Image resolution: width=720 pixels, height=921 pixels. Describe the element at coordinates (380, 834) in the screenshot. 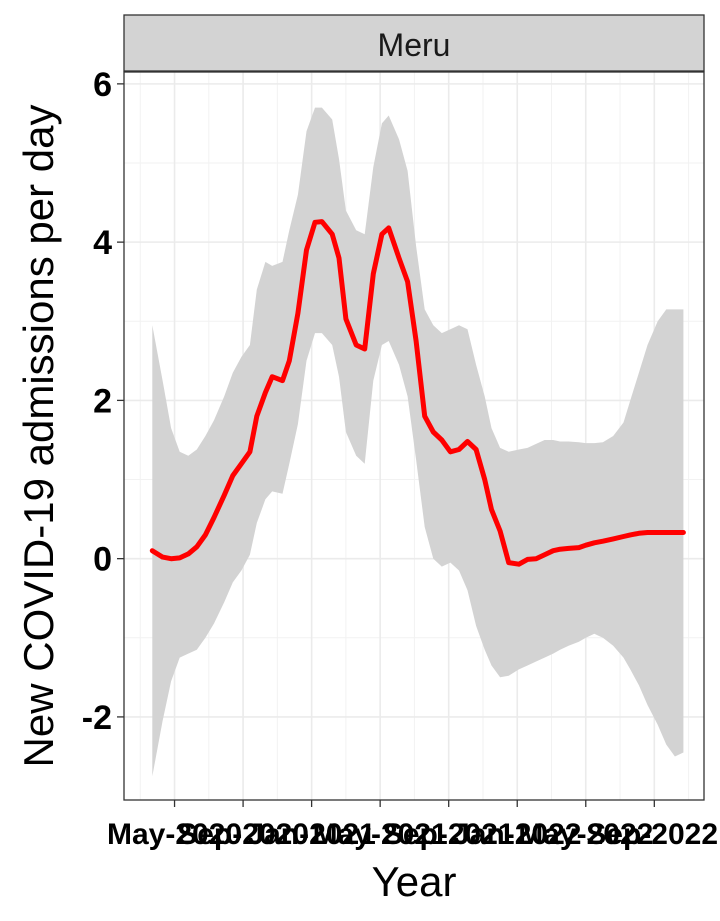

I see `x-tick-label: May-2021` at that location.